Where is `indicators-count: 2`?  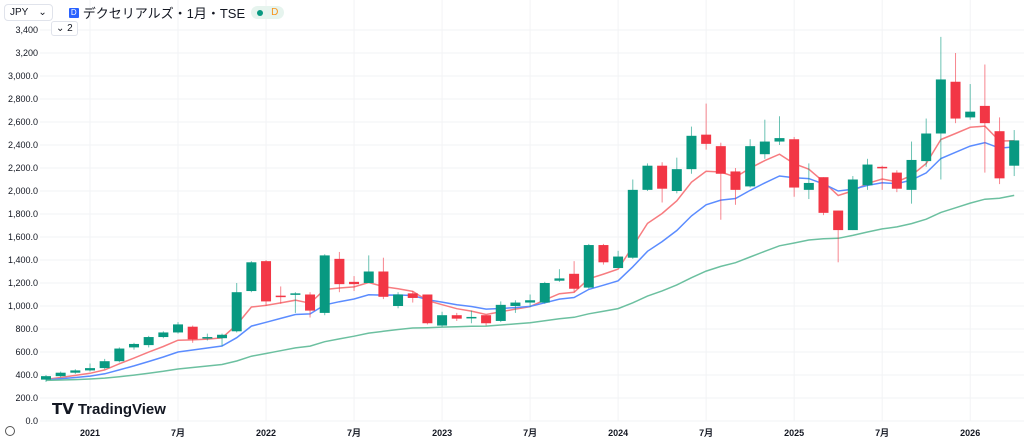 indicators-count: 2 is located at coordinates (70, 28).